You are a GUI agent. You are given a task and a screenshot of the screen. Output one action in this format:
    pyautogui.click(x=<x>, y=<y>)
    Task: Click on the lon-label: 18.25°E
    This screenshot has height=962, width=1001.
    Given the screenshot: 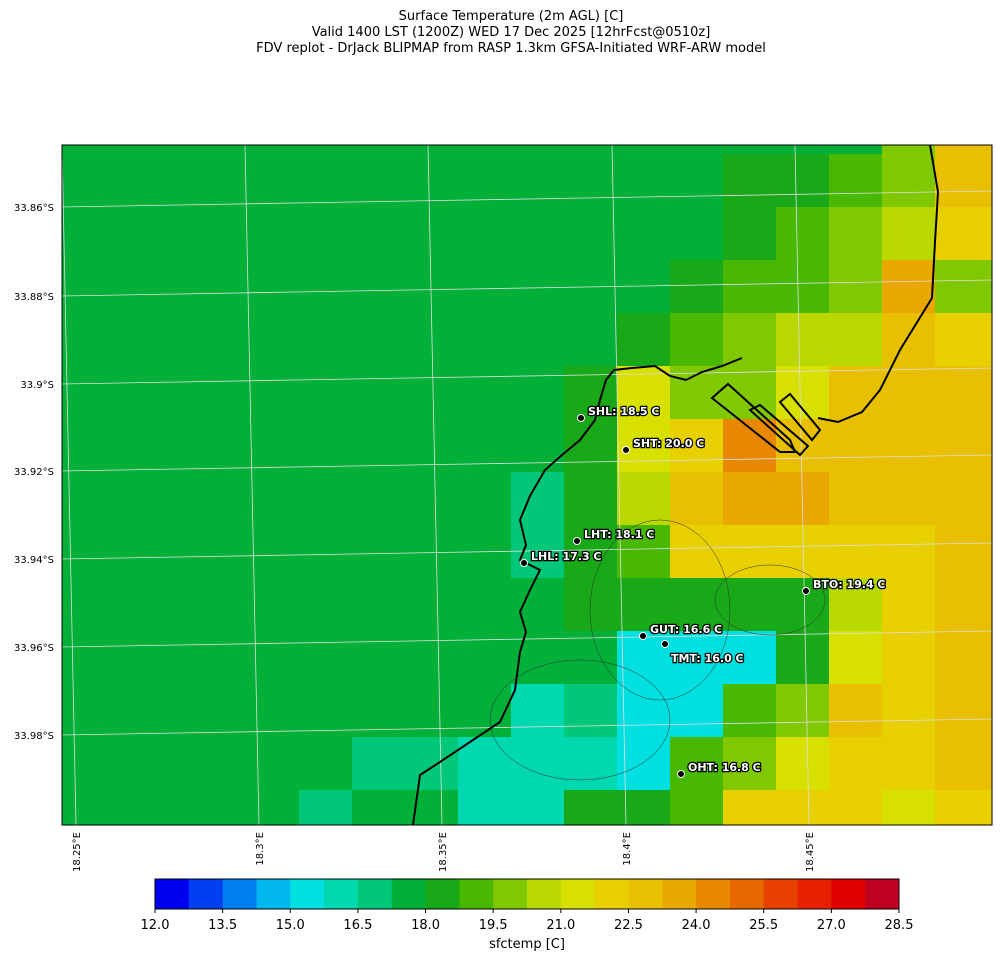 What is the action you would take?
    pyautogui.click(x=77, y=852)
    